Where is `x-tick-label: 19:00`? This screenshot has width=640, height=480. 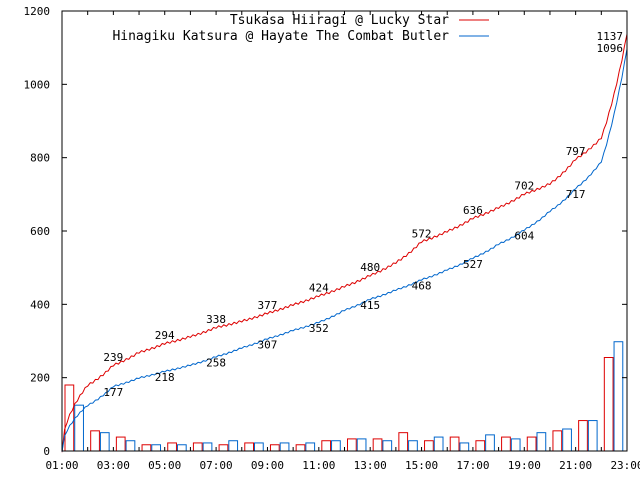
x-tick-label: 19:00 is located at coordinates (524, 465).